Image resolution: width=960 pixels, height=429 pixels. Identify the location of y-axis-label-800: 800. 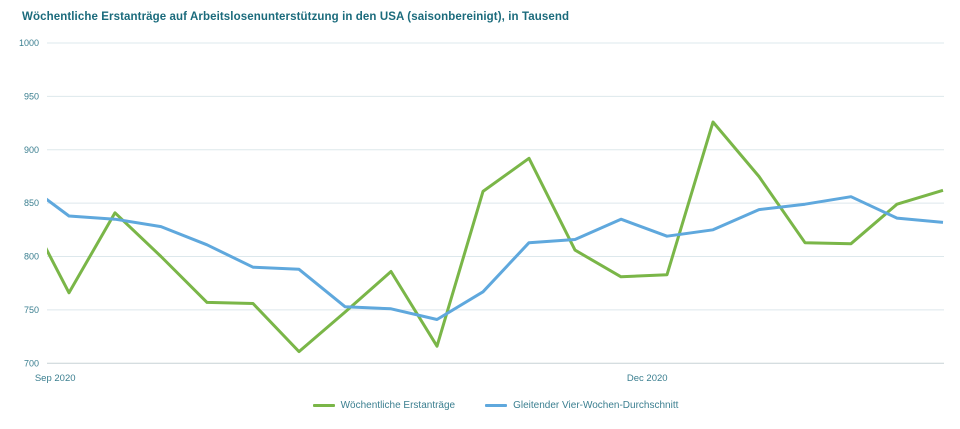
(31, 257).